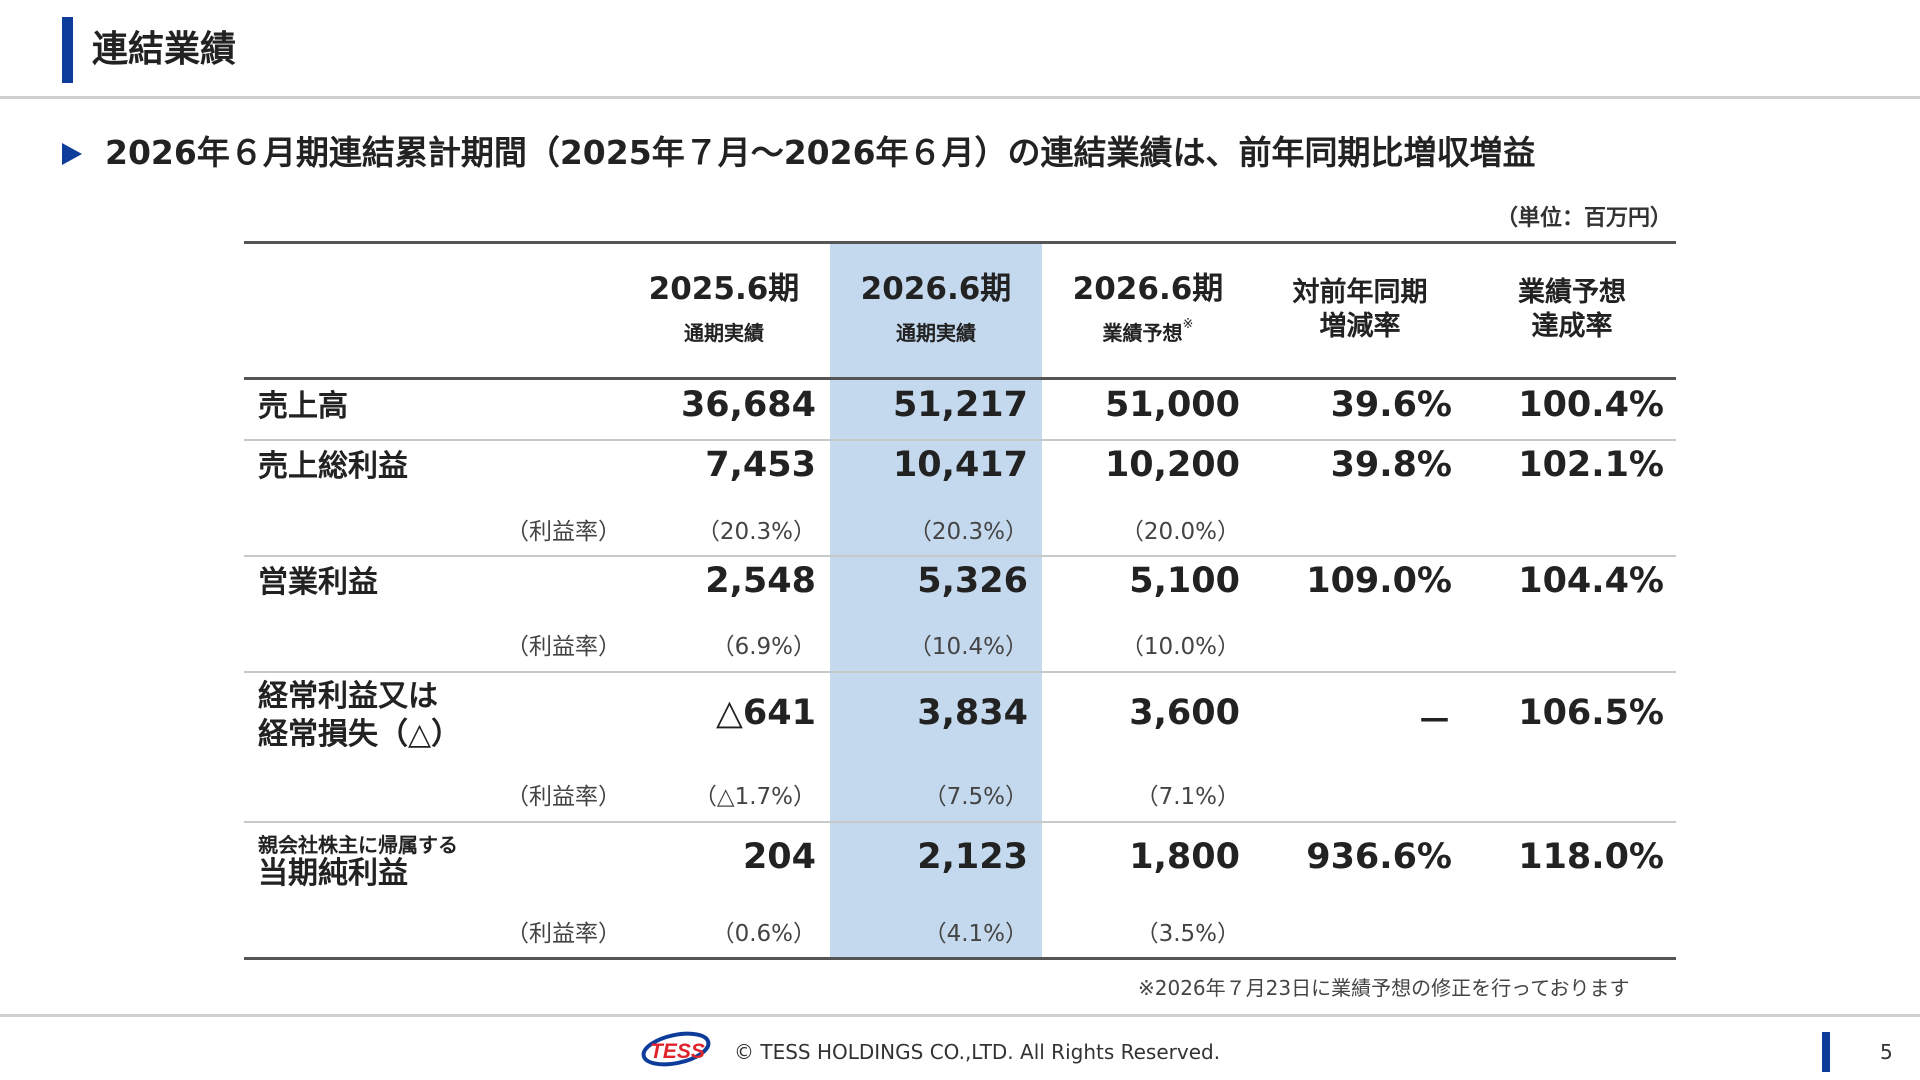 This screenshot has height=1080, width=1920. Describe the element at coordinates (1572, 310) in the screenshot. I see `col-header-achievement: 業績予想 達成率` at that location.